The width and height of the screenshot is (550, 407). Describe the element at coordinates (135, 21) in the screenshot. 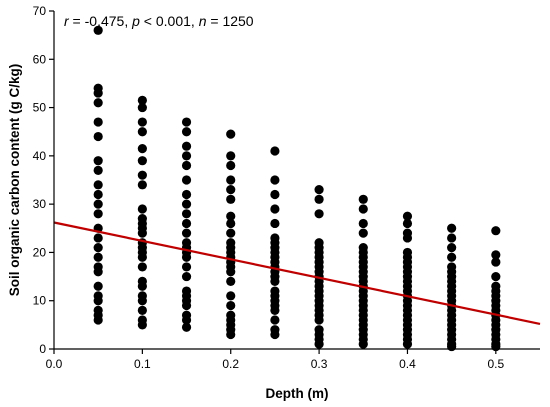

I see `annotation-p-symbol: p` at that location.